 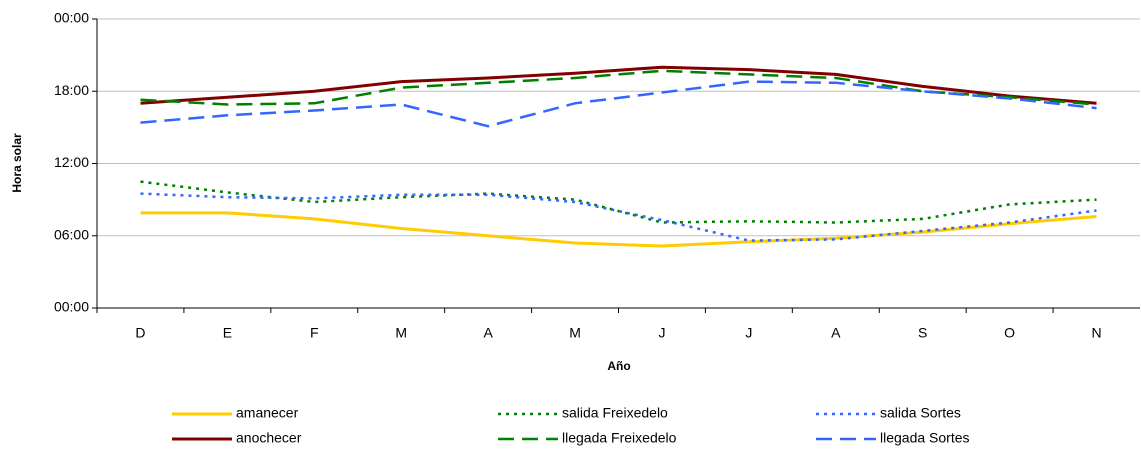 I want to click on x-tick-label: S, so click(x=922, y=333).